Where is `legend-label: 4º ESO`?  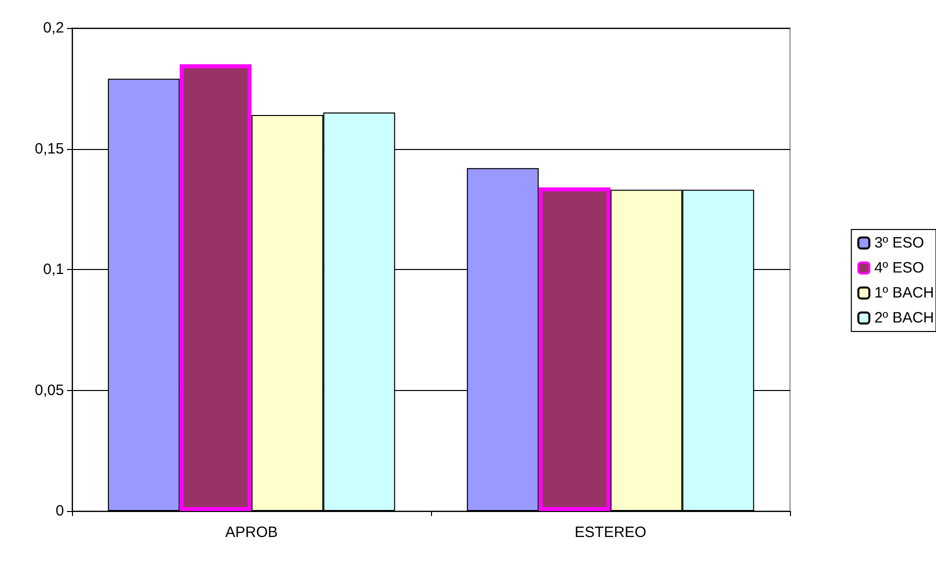 legend-label: 4º ESO is located at coordinates (899, 268).